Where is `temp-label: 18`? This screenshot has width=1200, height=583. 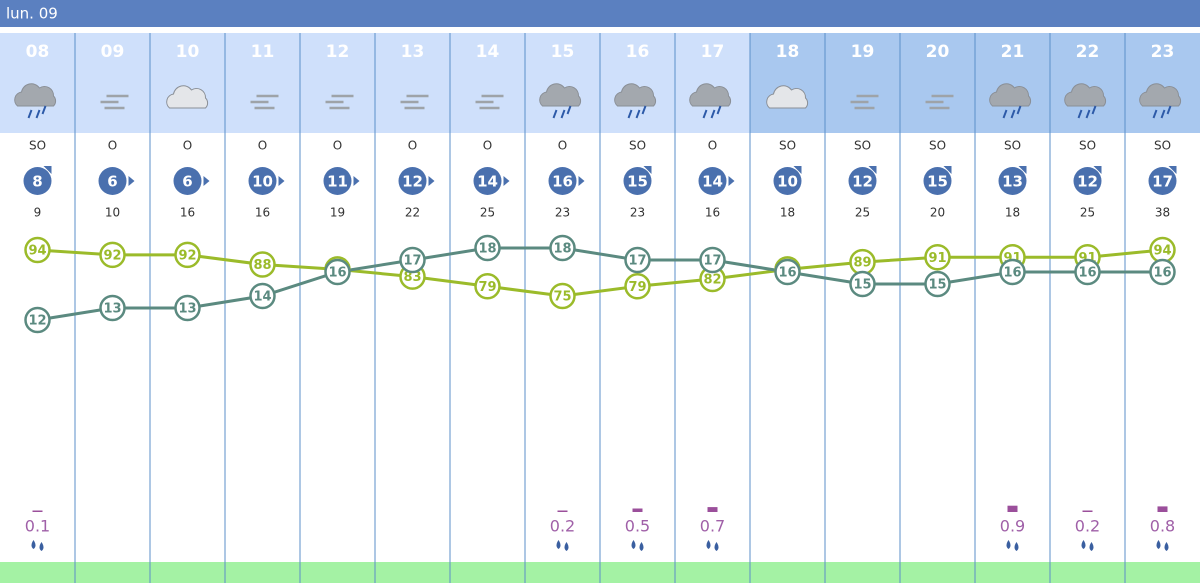 temp-label: 18 is located at coordinates (487, 249).